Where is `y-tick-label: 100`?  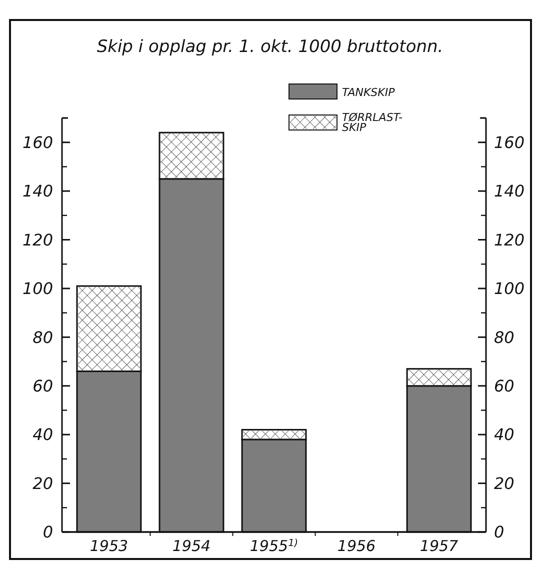 y-tick-label: 100 is located at coordinates (37, 288).